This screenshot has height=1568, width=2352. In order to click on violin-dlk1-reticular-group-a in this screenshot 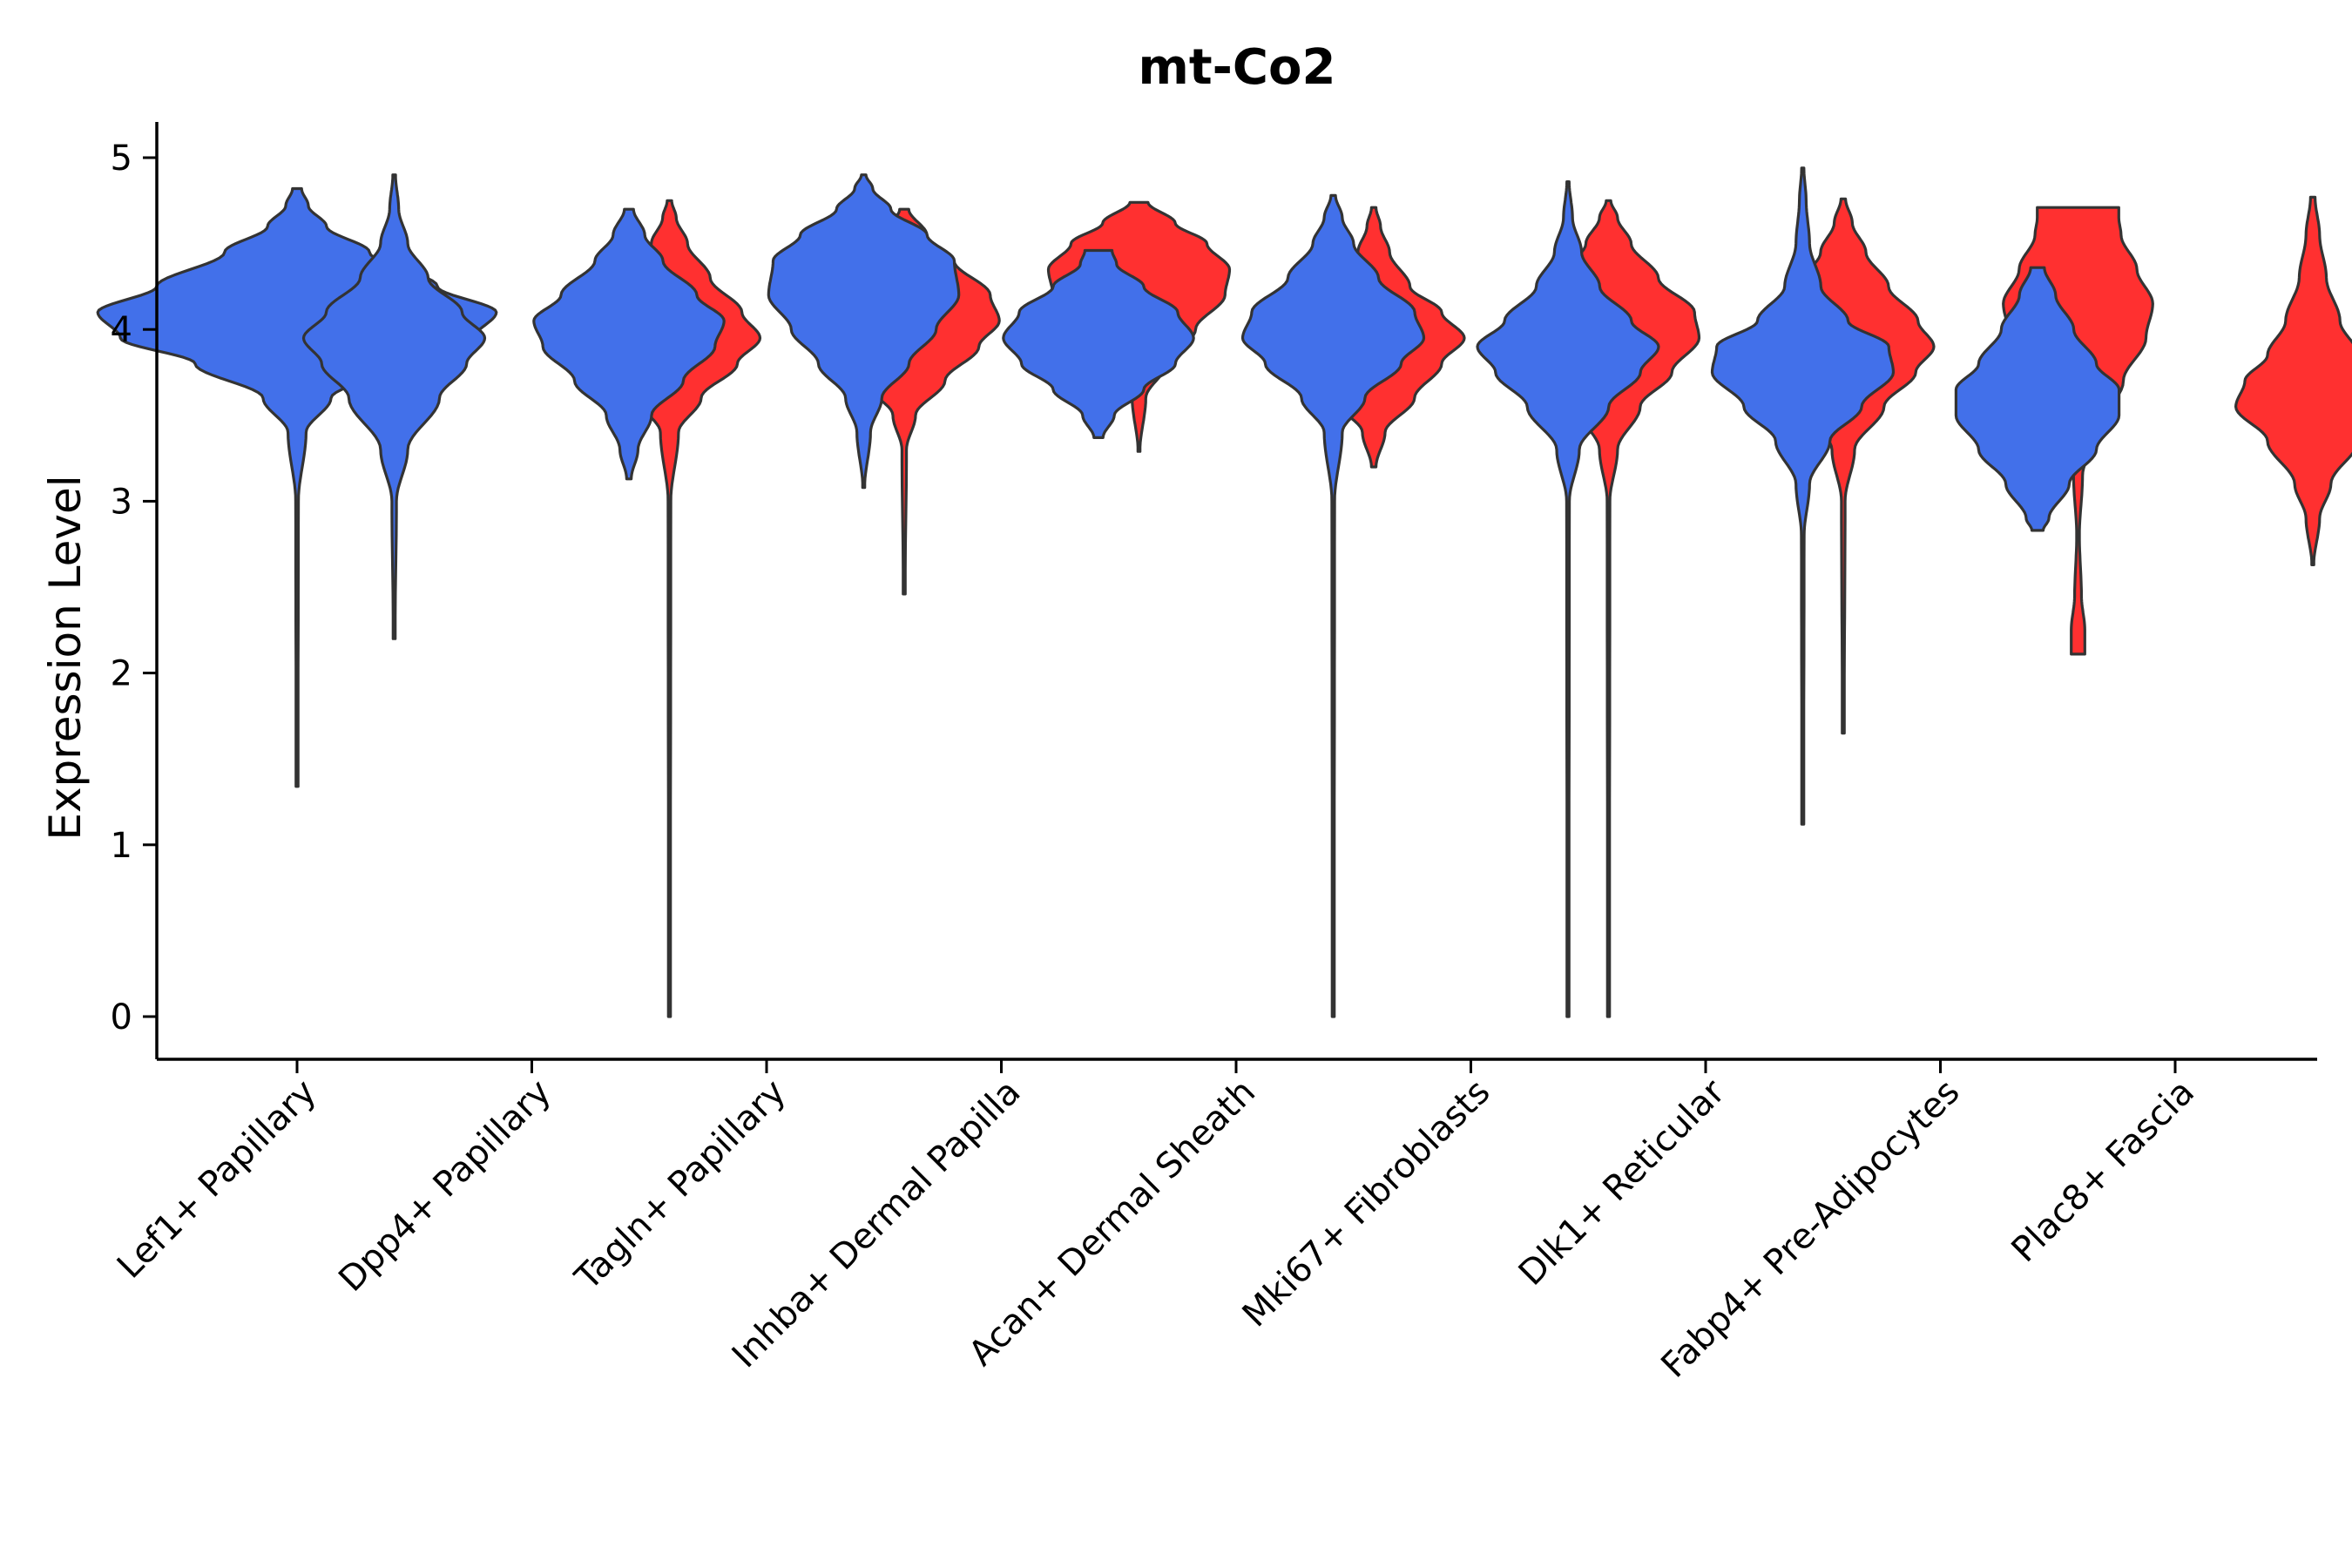, I will do `click(1568, 599)`.